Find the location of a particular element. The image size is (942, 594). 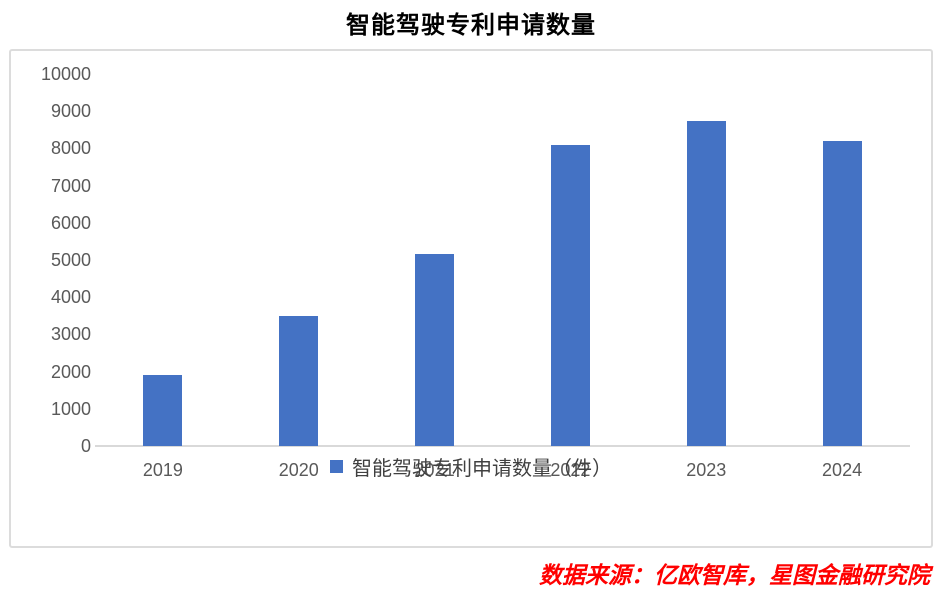

x-tick-label: 2021 is located at coordinates (434, 470).